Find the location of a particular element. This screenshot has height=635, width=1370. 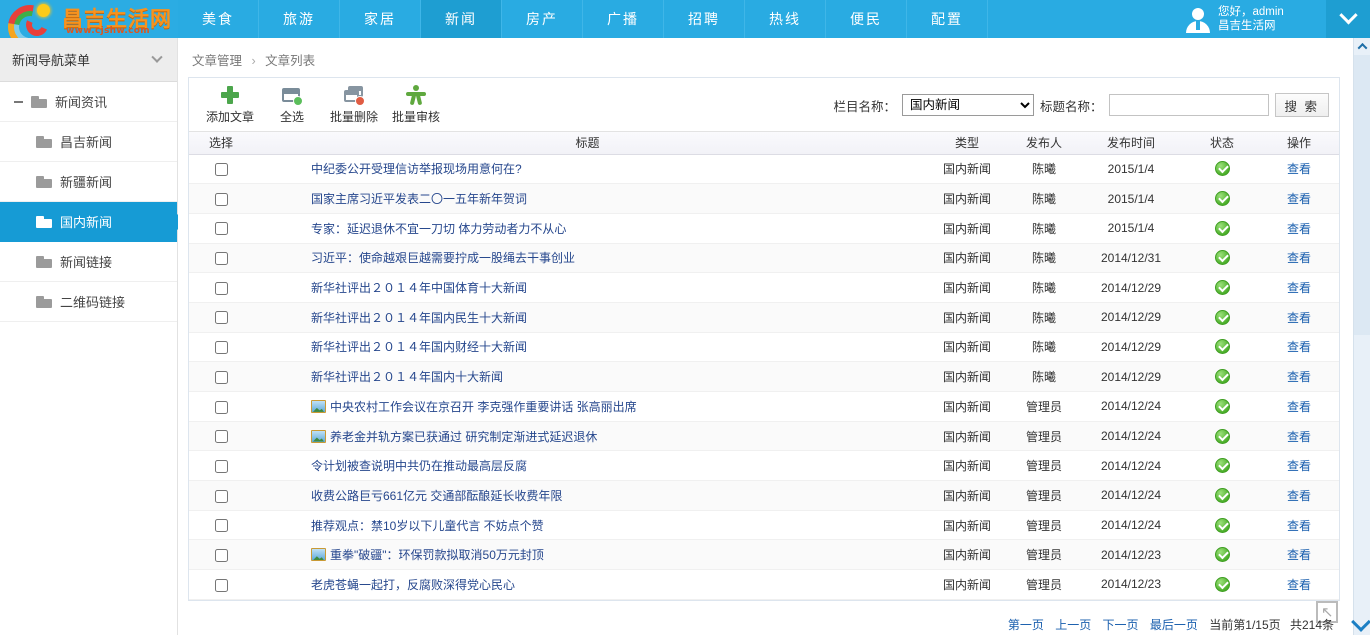

site-logo: 昌吉生活网 www.cjshw.com is located at coordinates (89, 19).